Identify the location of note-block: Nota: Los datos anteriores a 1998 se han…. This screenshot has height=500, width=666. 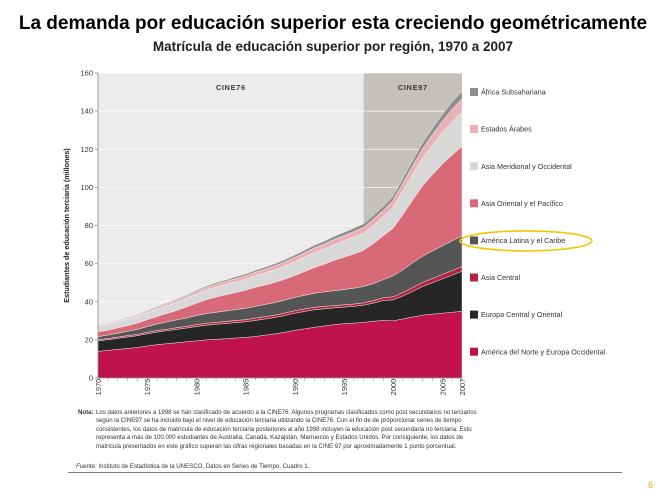
(278, 430).